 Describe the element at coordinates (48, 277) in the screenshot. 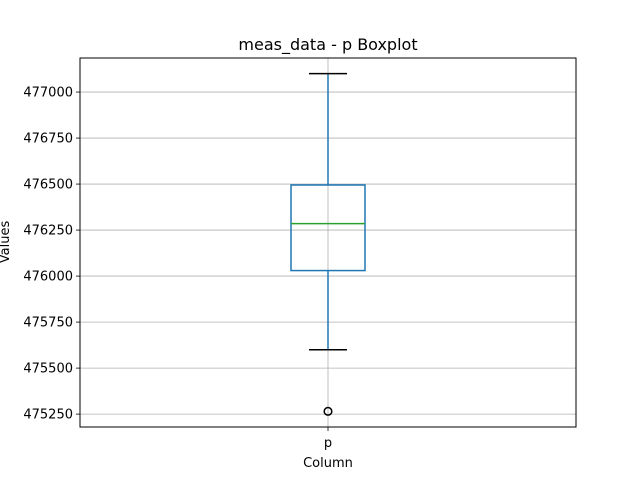

I see `y-tick-label: 476000` at that location.